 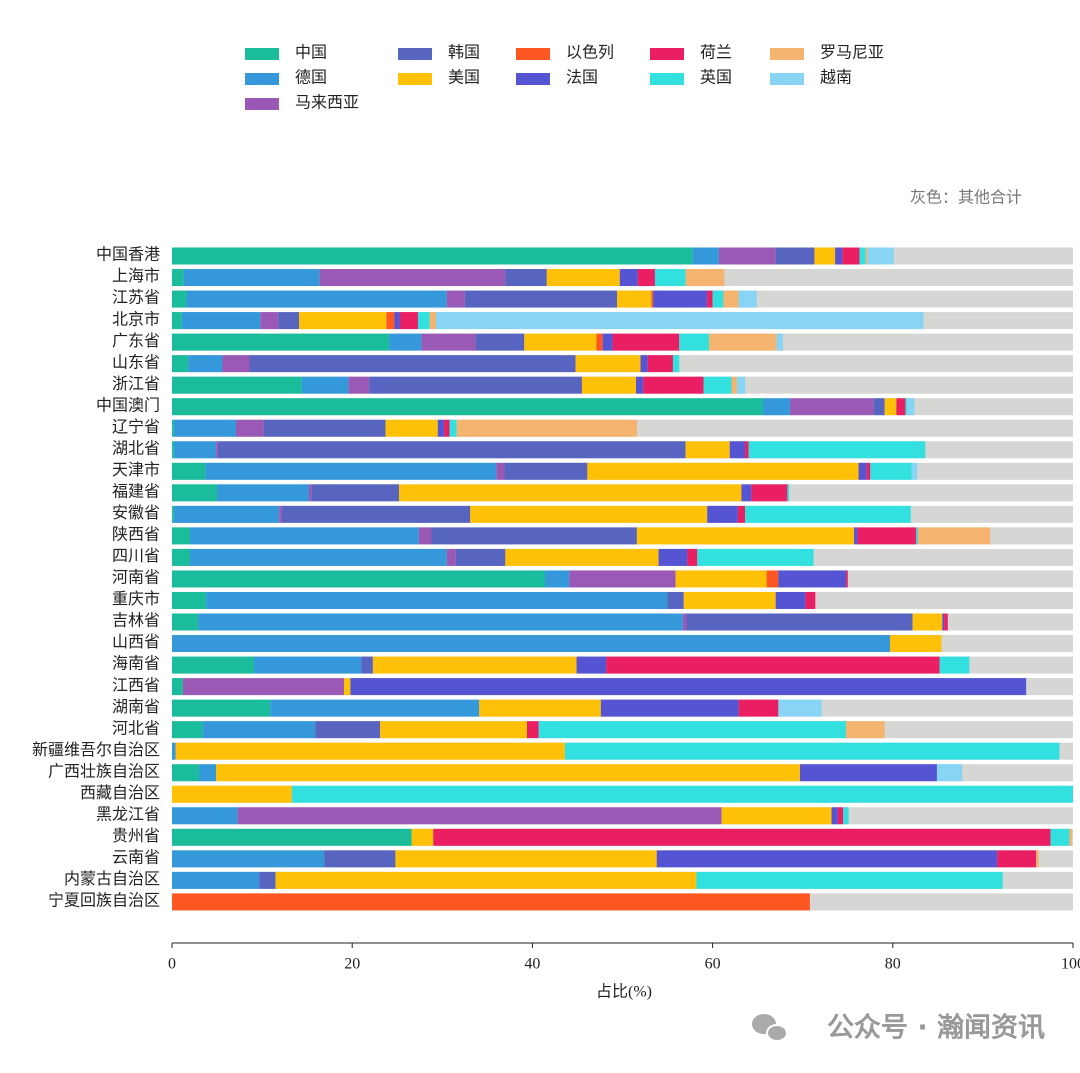 What do you see at coordinates (128, 814) in the screenshot?
I see `y-tick-label: 黑龙江省` at bounding box center [128, 814].